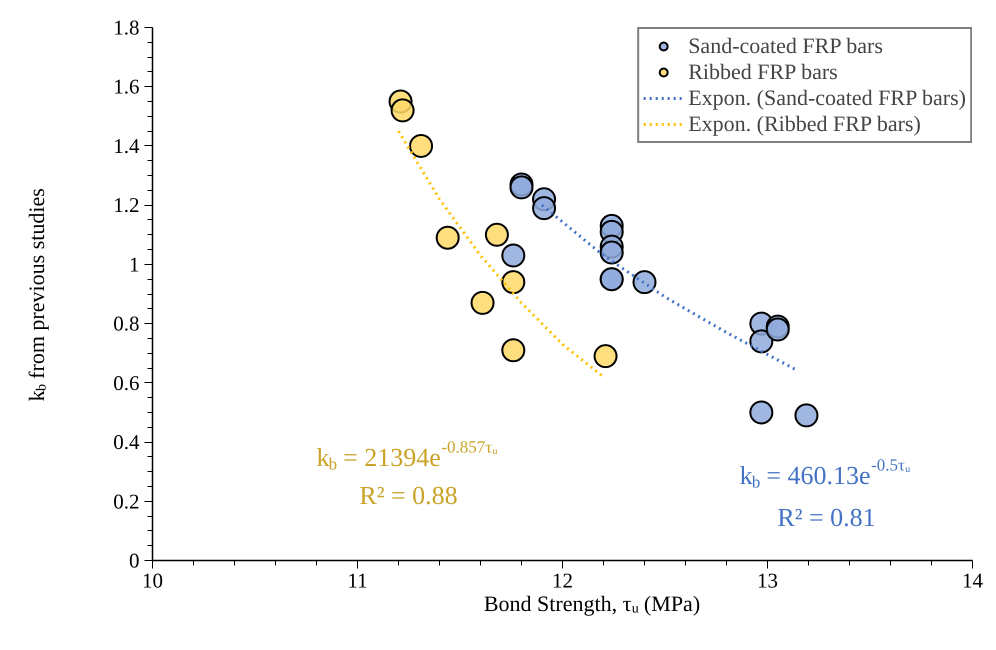 This screenshot has width=996, height=650. I want to click on y-tick-label: 0, so click(134, 560).